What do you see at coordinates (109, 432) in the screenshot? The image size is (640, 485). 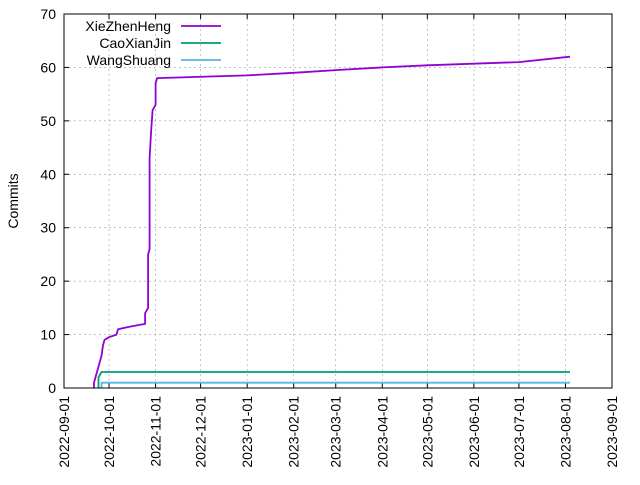 I see `x-tick-label: 2022-10-01` at bounding box center [109, 432].